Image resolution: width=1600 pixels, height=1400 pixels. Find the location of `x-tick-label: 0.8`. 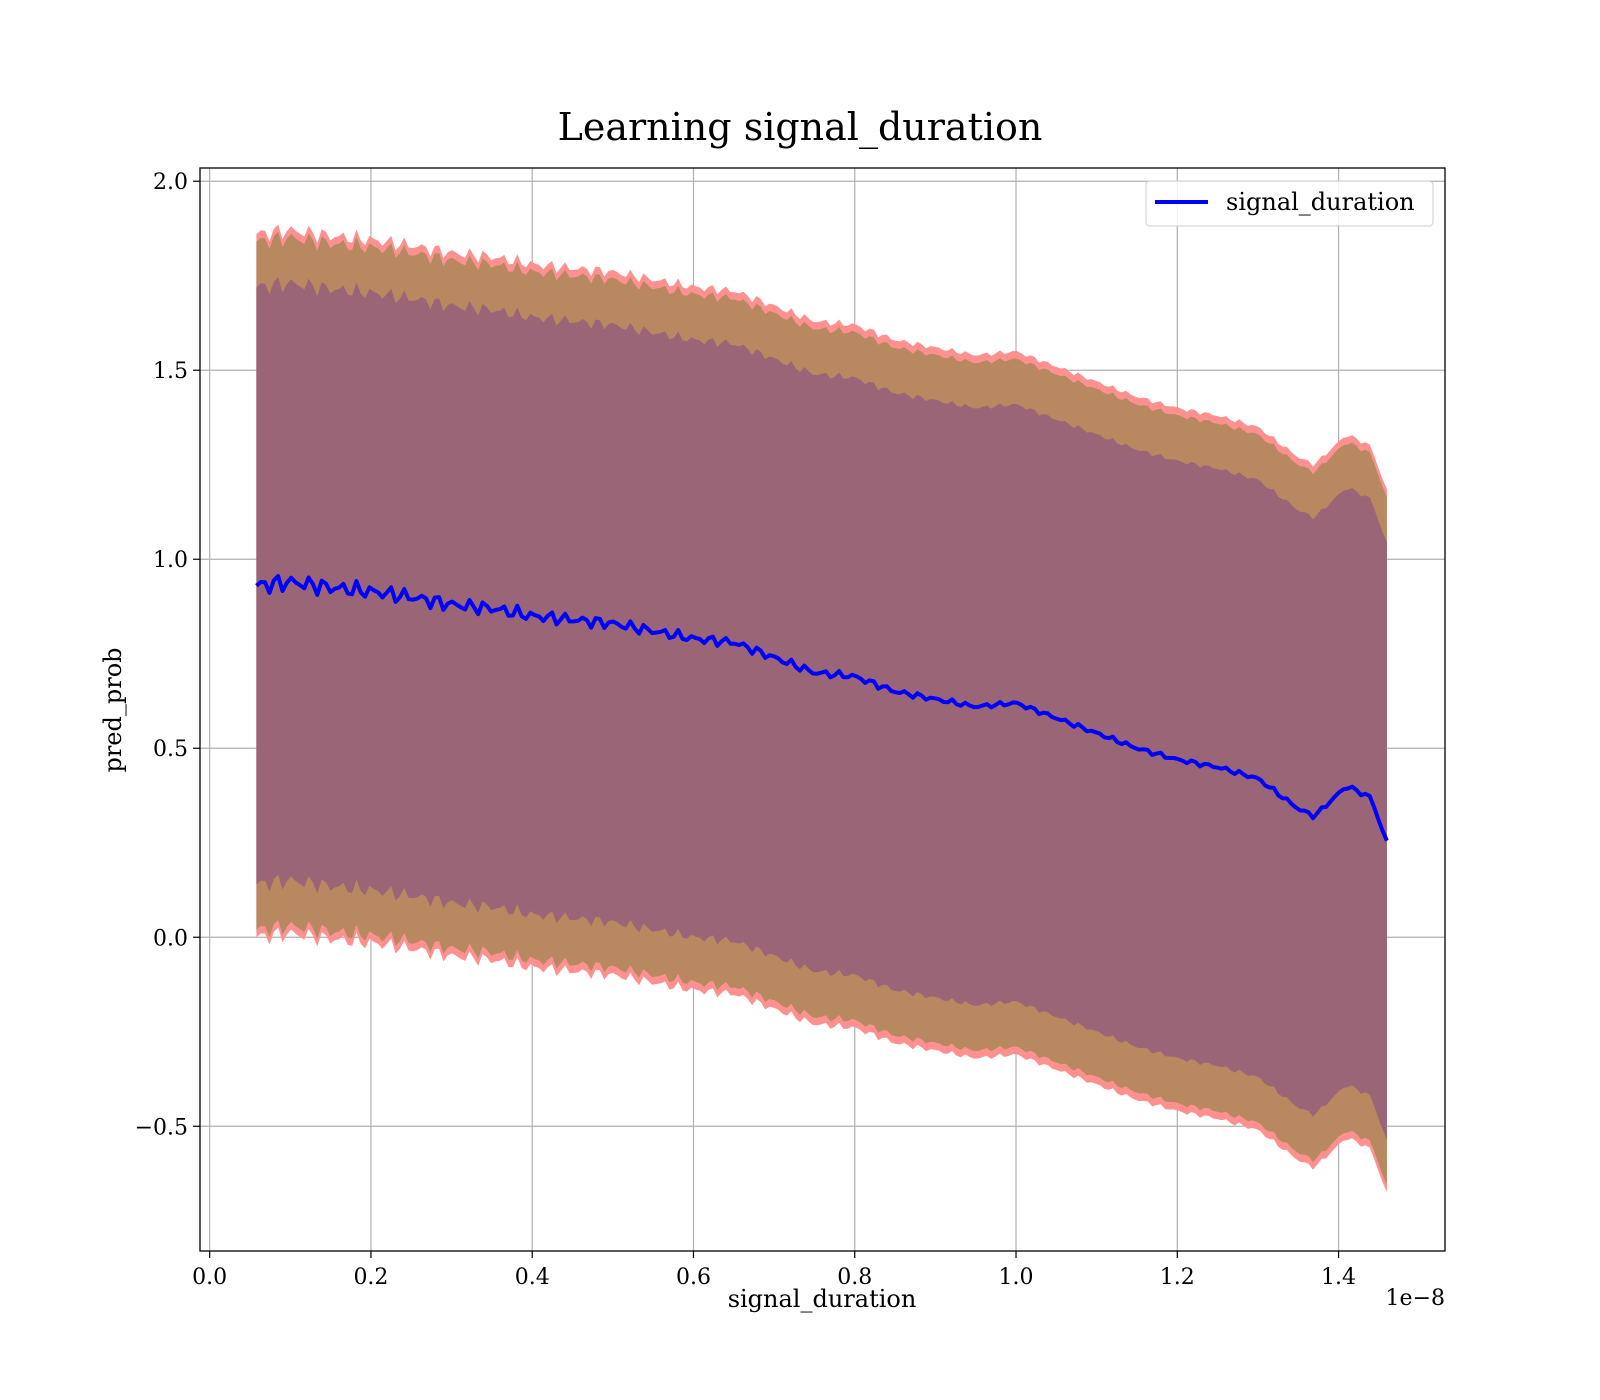

x-tick-label: 0.8 is located at coordinates (854, 1277).